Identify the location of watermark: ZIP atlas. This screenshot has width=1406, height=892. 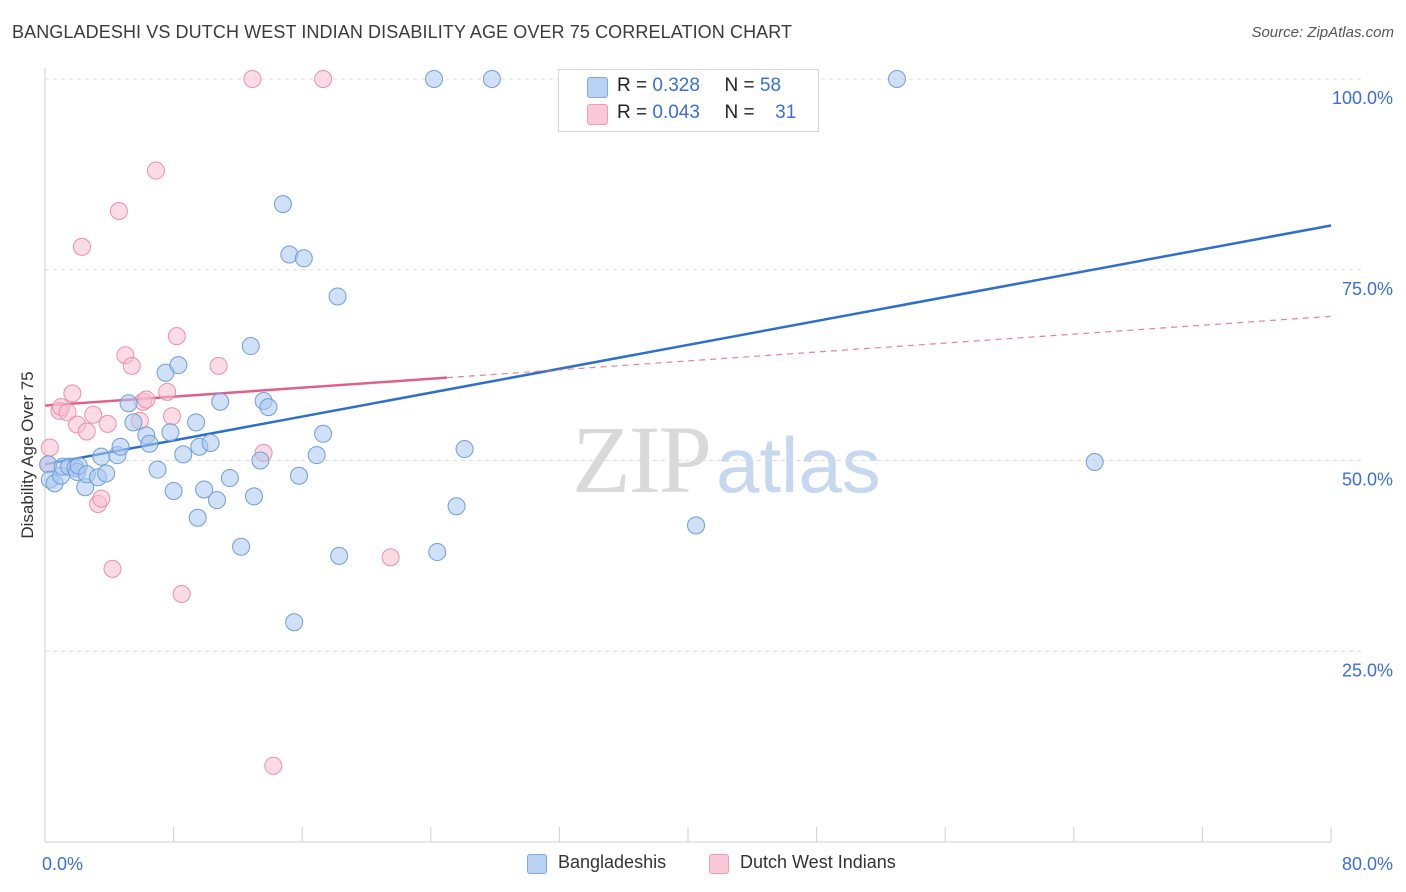
(726, 459).